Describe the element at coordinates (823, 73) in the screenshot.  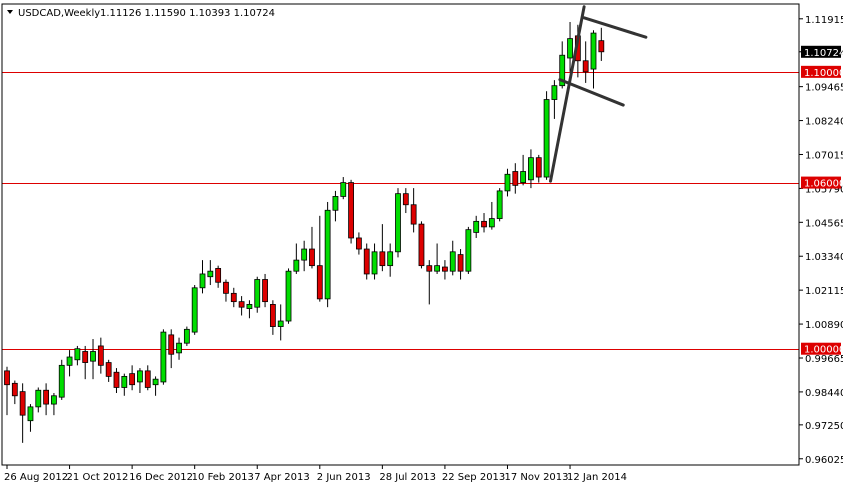
I see `level-label-text: 1.10000` at that location.